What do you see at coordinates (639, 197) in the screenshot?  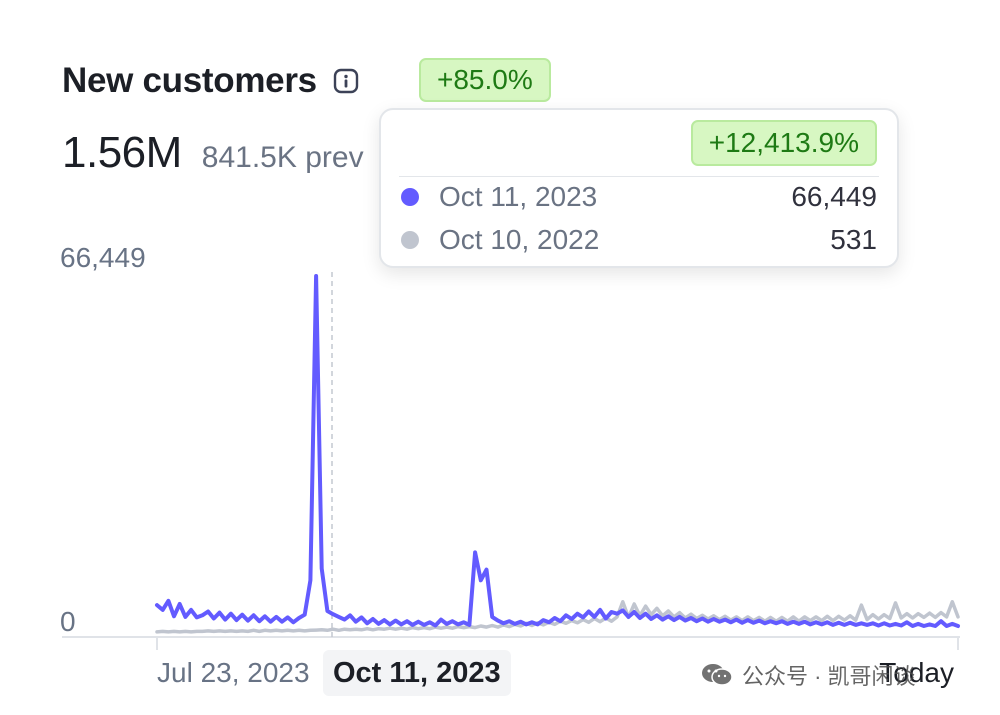 I see `tooltip-row-current: Oct 11, 2023 66,449` at bounding box center [639, 197].